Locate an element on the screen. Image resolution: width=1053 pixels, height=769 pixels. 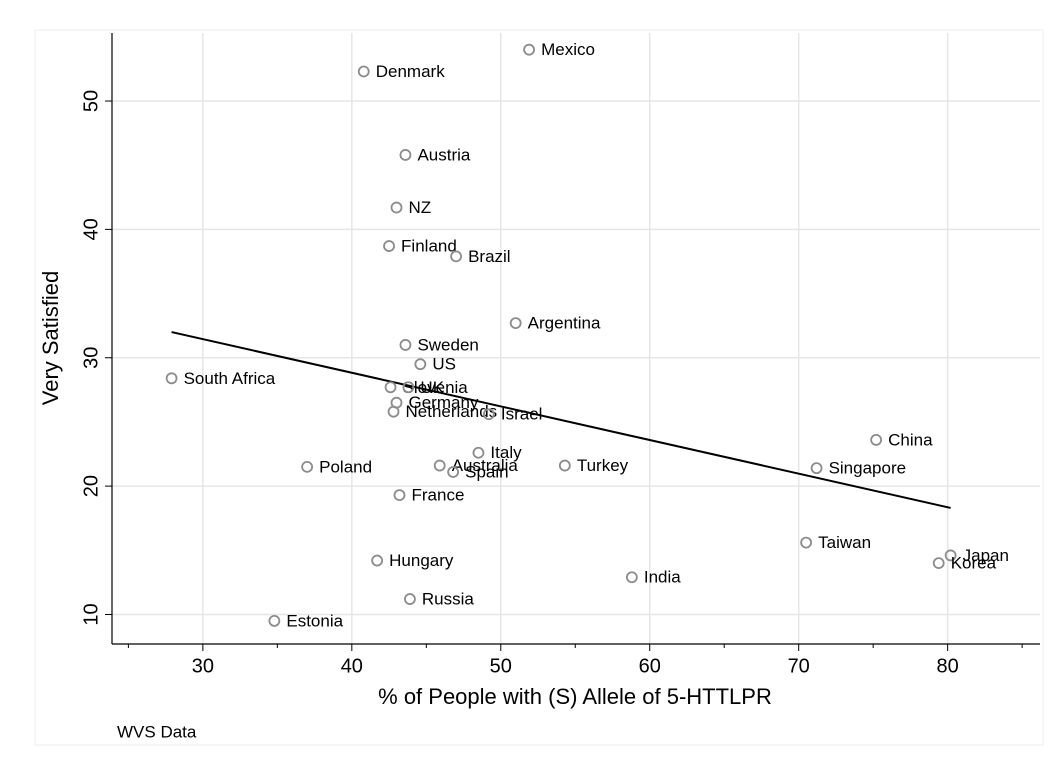
y-tick-label: 40 is located at coordinates (91, 229).